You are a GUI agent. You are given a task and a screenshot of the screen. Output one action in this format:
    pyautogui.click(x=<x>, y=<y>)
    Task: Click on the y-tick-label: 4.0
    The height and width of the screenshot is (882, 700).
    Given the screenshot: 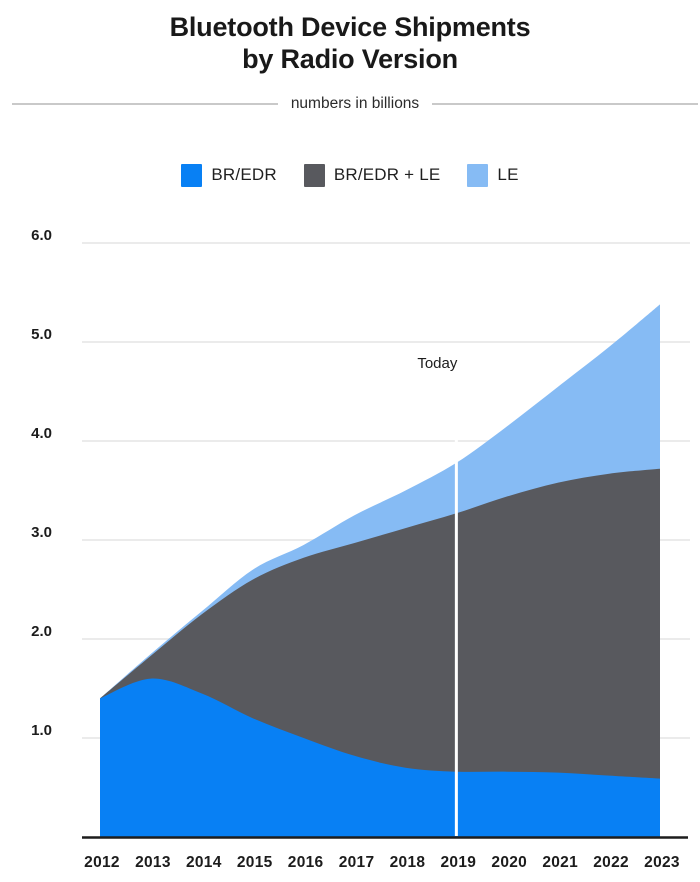 What is the action you would take?
    pyautogui.click(x=41, y=433)
    